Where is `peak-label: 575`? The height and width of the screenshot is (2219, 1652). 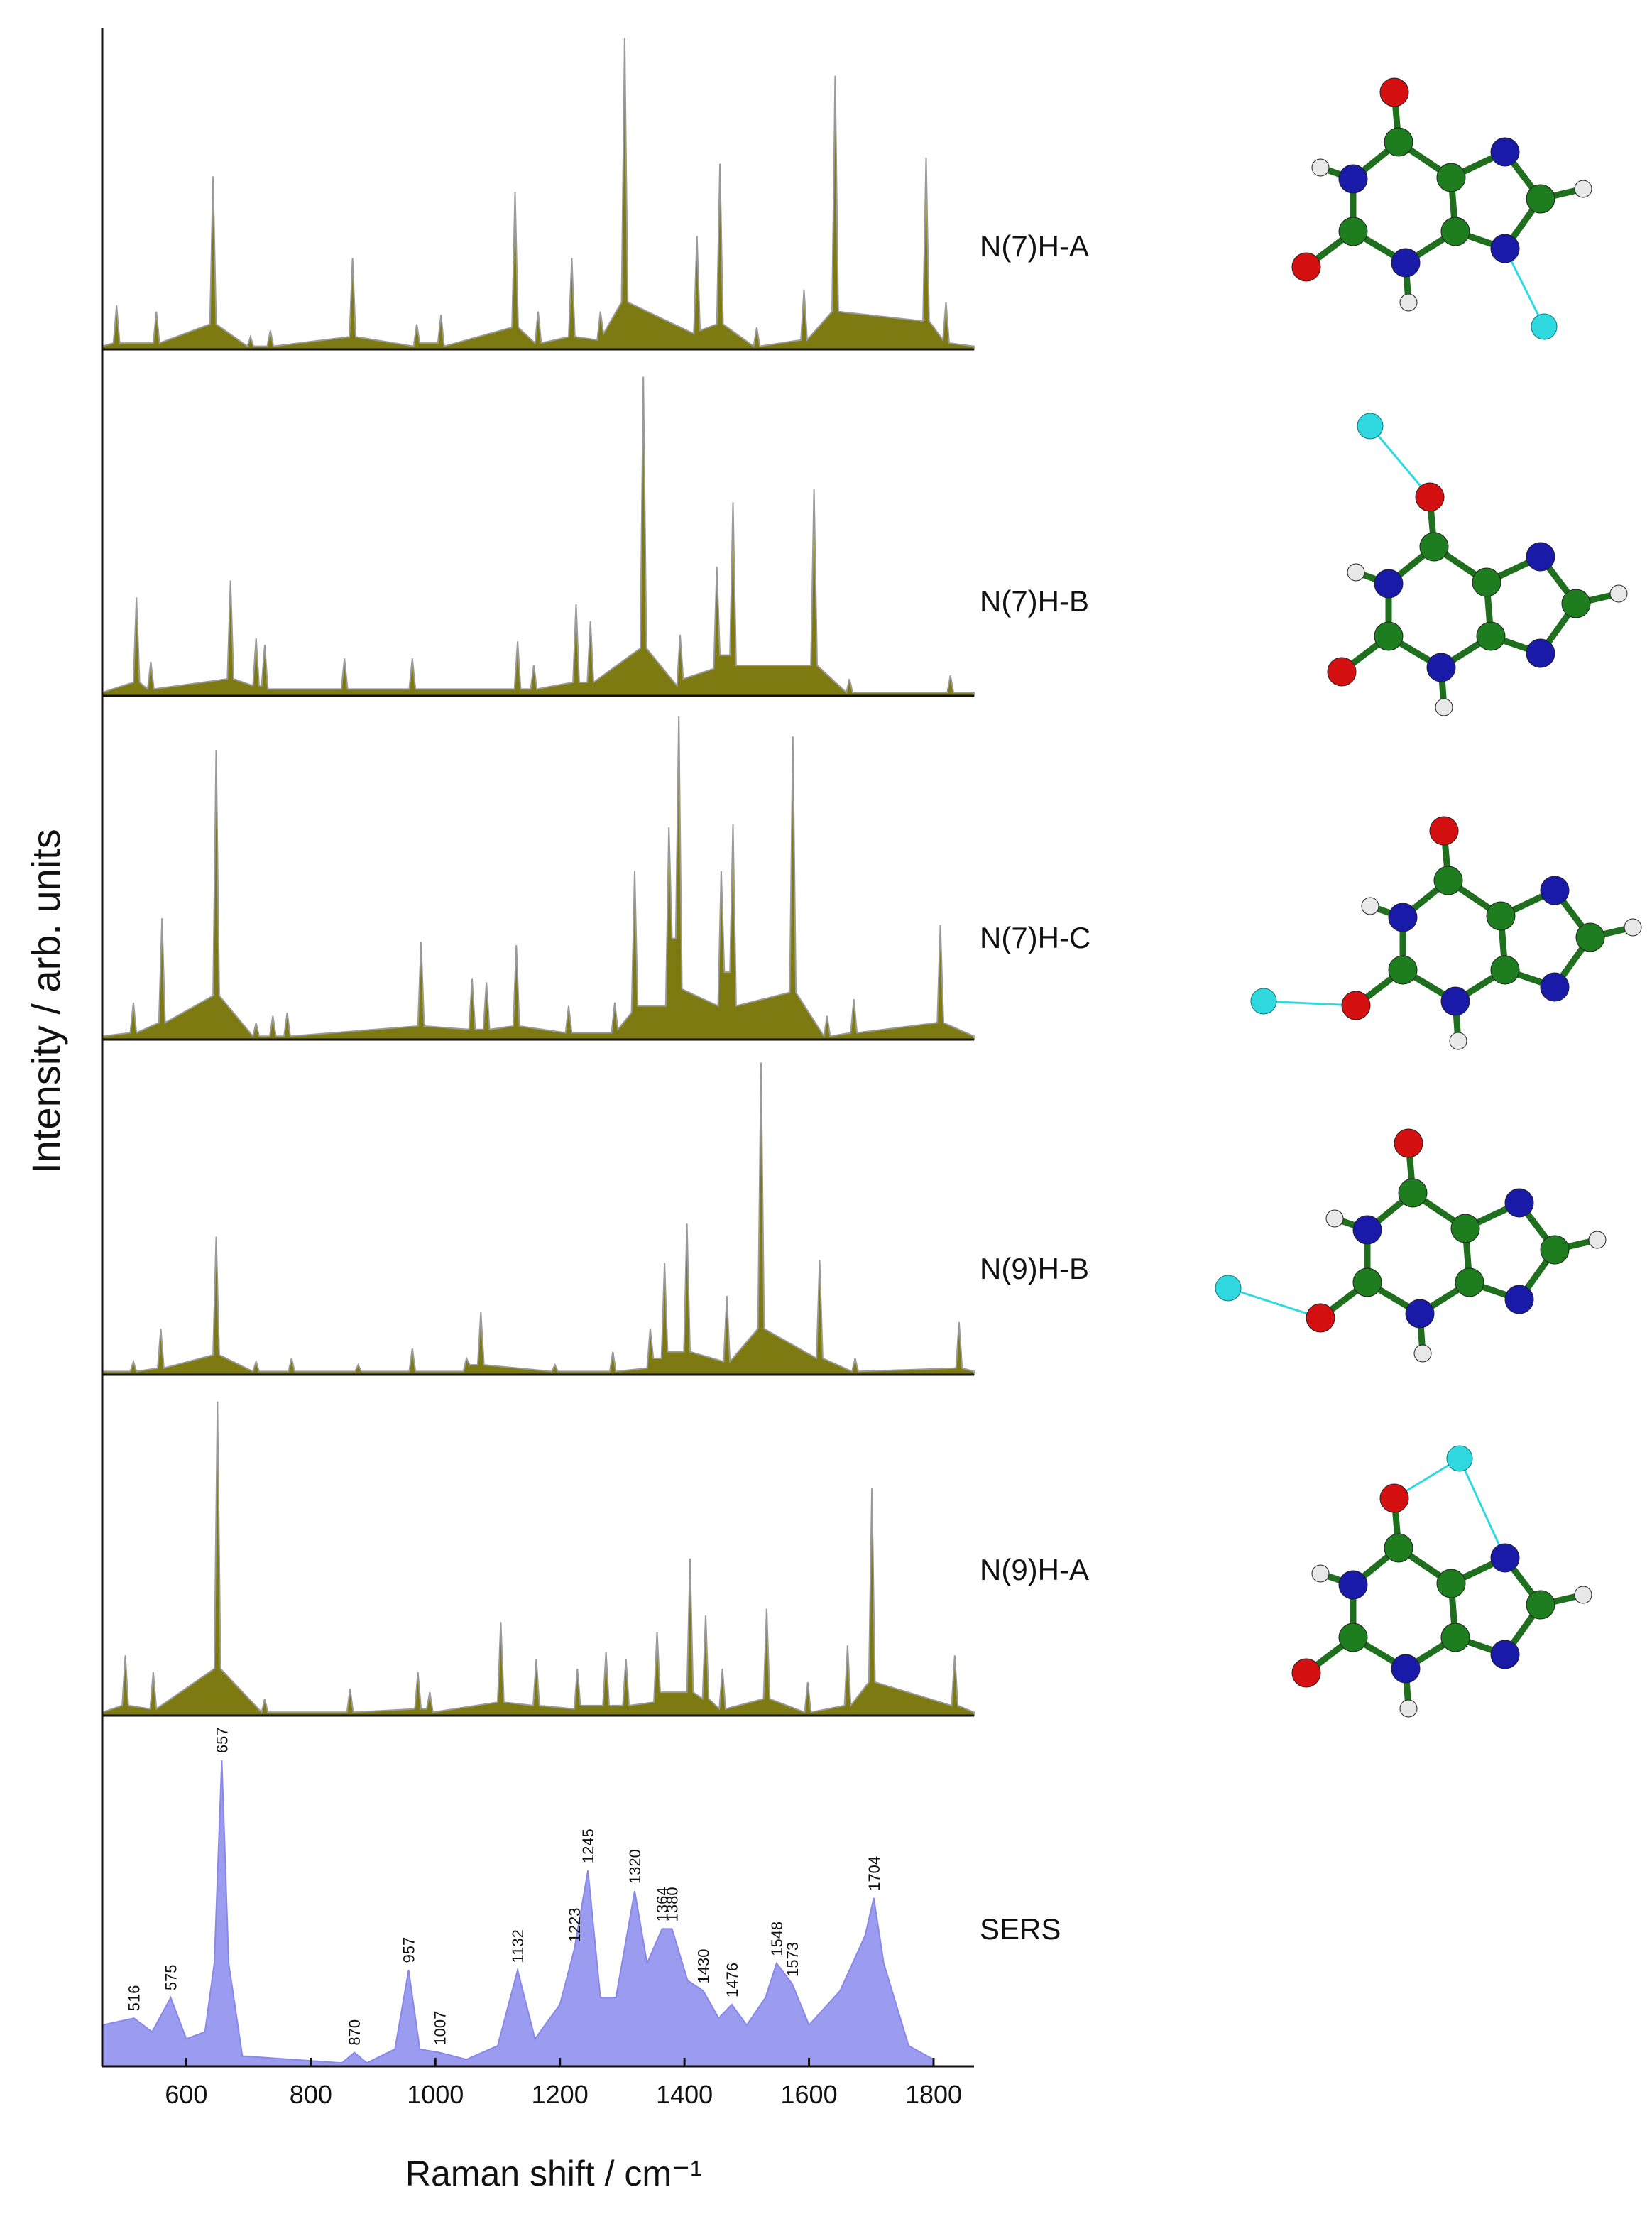 peak-label: 575 is located at coordinates (171, 1977).